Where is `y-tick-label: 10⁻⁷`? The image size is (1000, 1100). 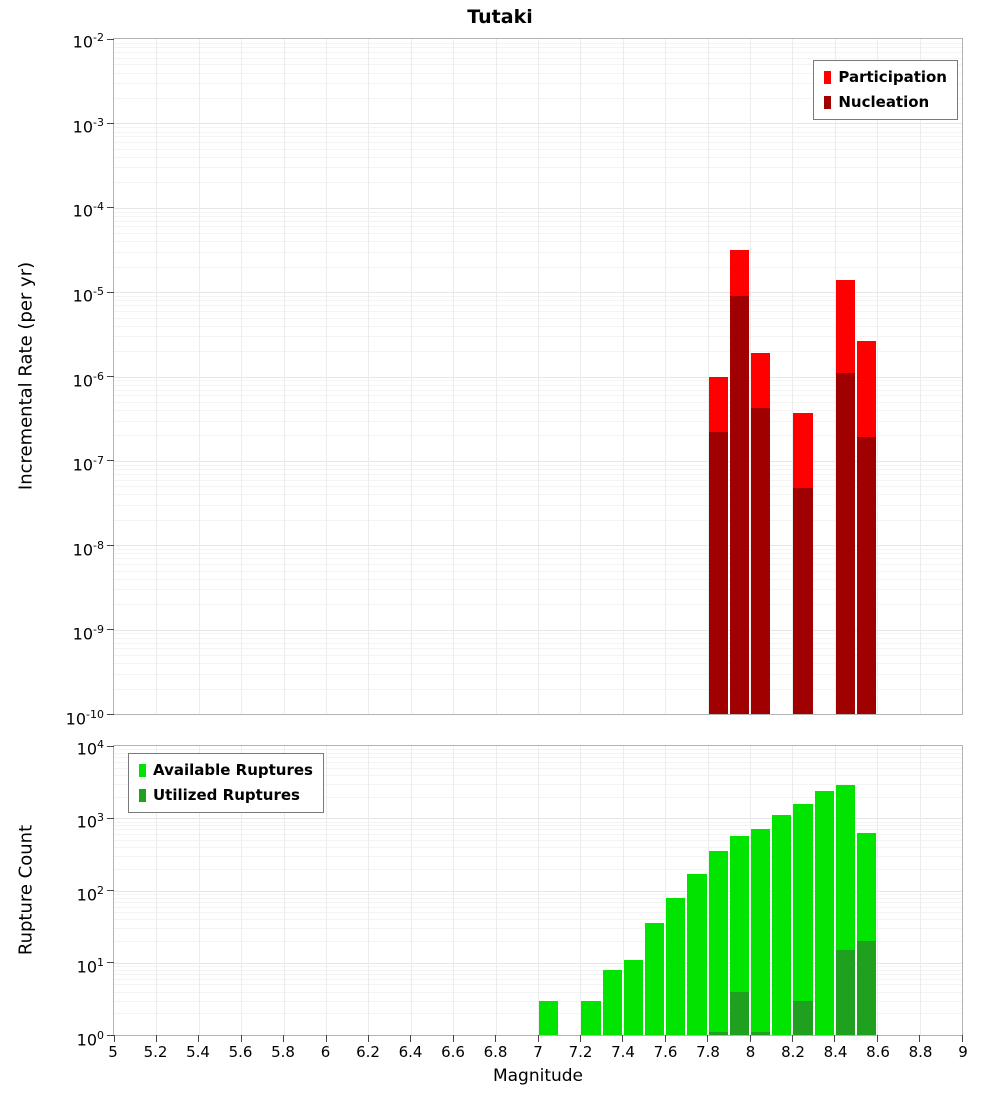 y-tick-label: 10⁻⁷ is located at coordinates (88, 464).